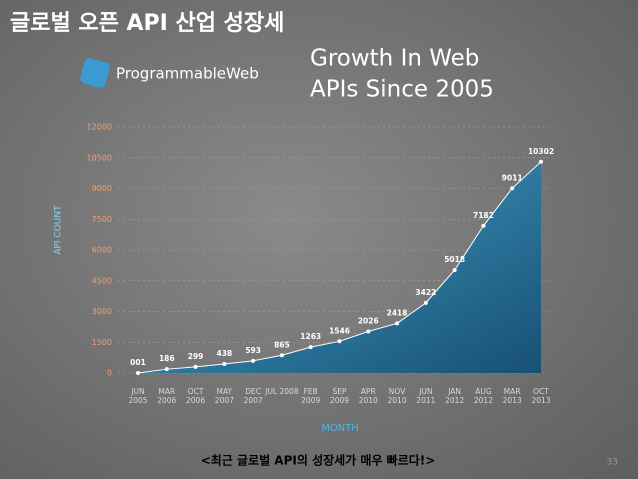 The width and height of the screenshot is (638, 479). I want to click on x-tick-label: MAR 2013, so click(512, 396).